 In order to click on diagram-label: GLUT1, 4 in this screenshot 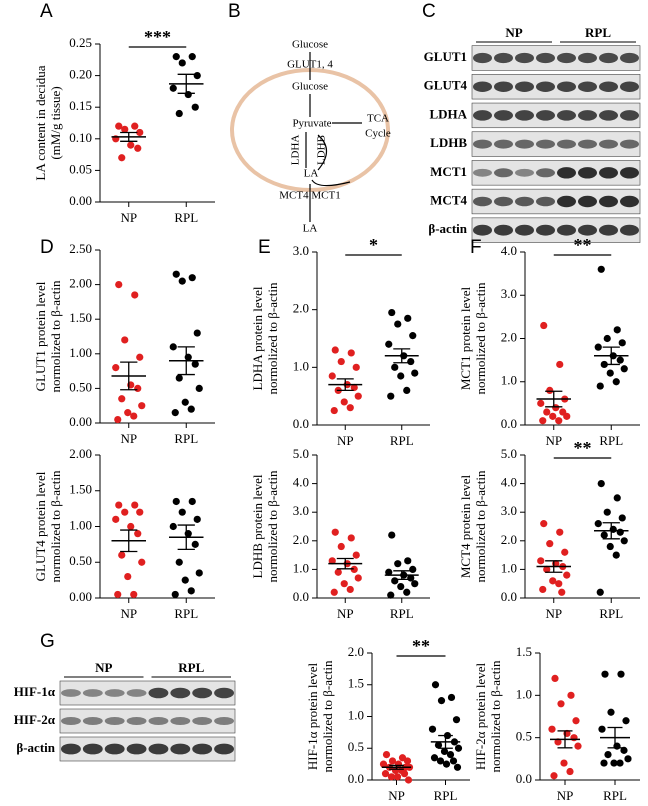, I will do `click(310, 65)`.